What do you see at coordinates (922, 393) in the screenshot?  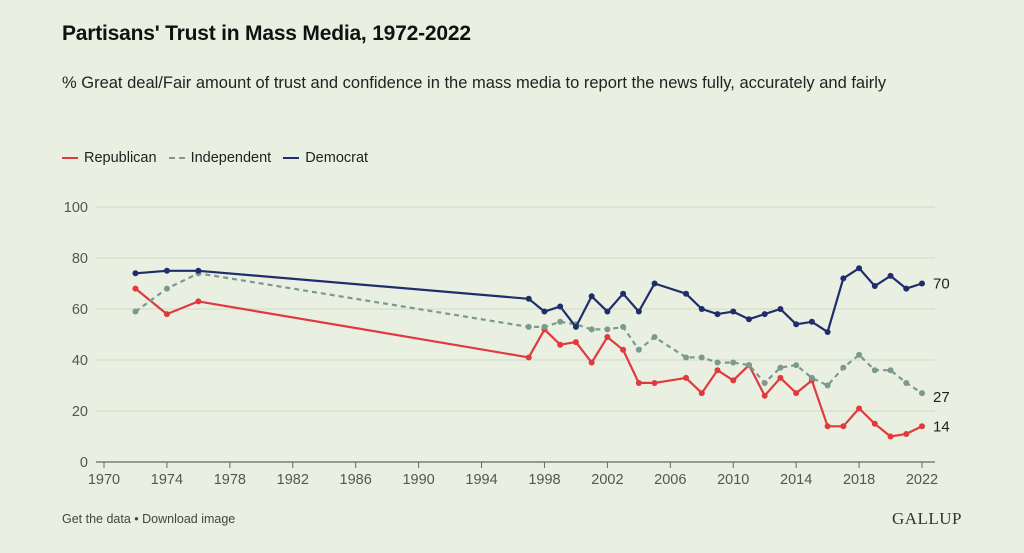 I see `data-point-independent-2022` at bounding box center [922, 393].